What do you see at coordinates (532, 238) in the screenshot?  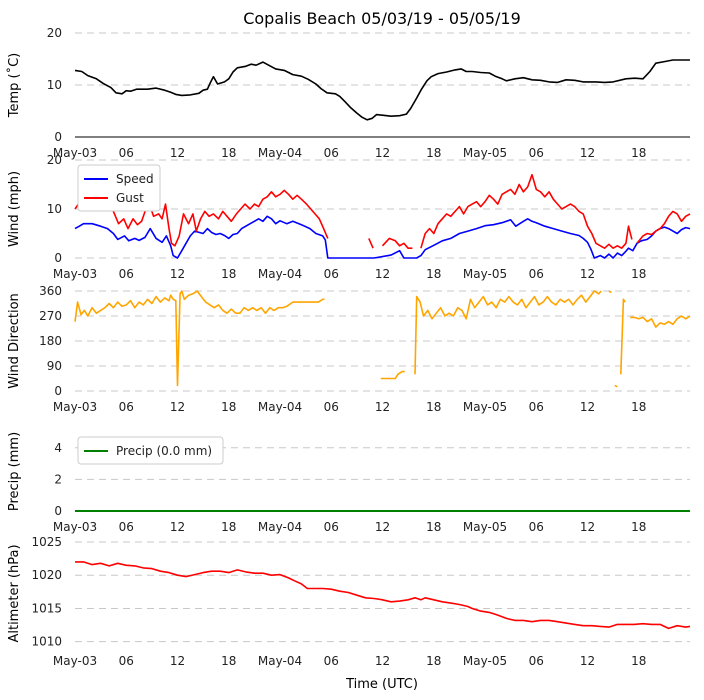 I see `series-line-speed` at bounding box center [532, 238].